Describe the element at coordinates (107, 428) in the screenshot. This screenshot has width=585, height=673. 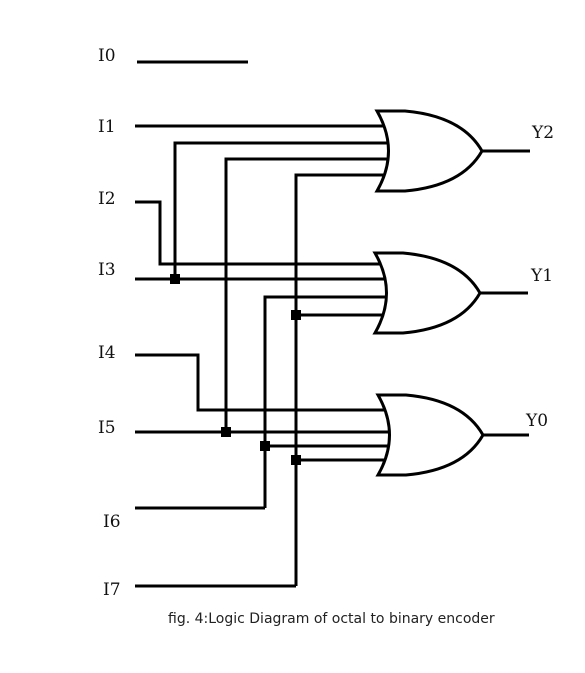
I see `input-label-i5: I5` at that location.